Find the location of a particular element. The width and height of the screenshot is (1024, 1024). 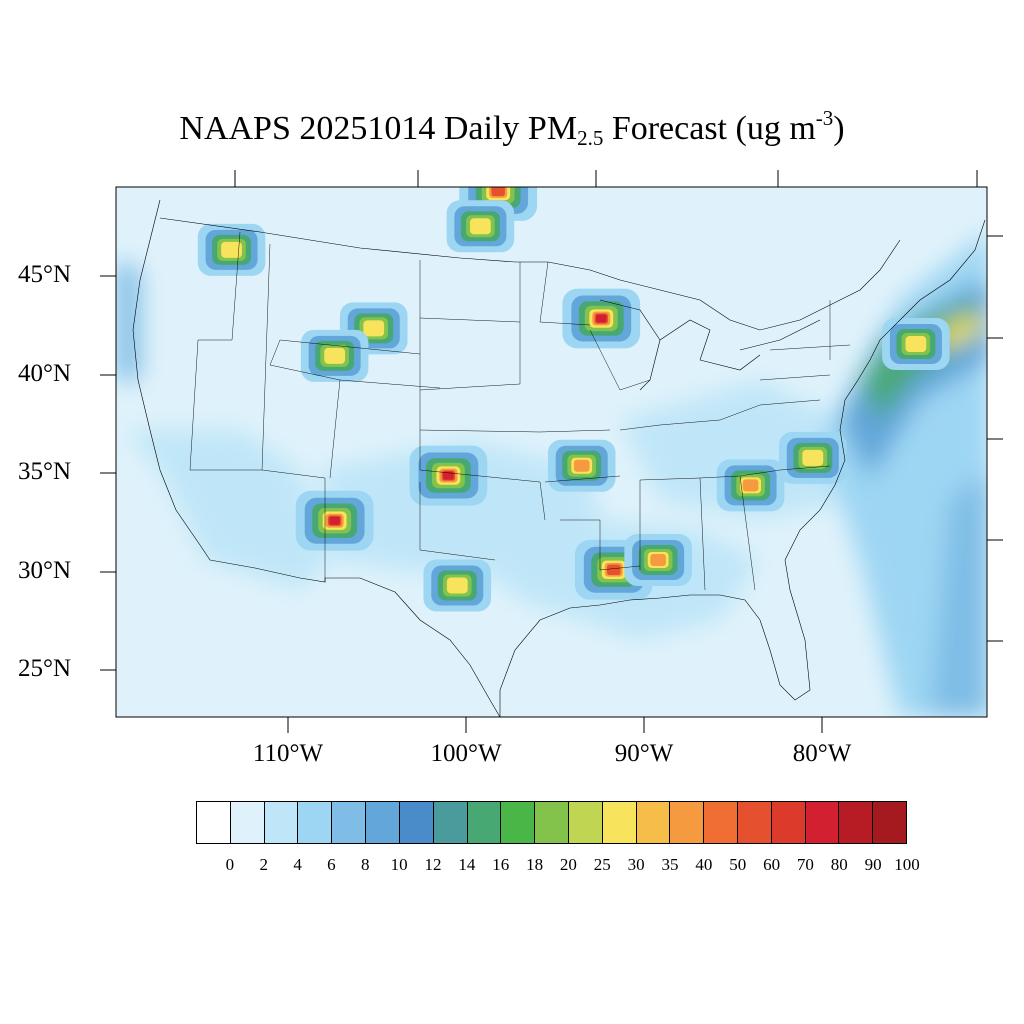

great-lakes is located at coordinates (710, 345).